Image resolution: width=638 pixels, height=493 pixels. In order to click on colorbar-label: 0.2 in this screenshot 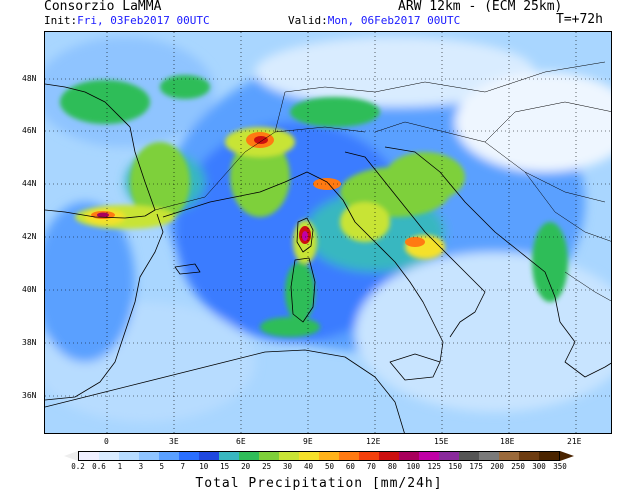, I will do `click(78, 466)`.